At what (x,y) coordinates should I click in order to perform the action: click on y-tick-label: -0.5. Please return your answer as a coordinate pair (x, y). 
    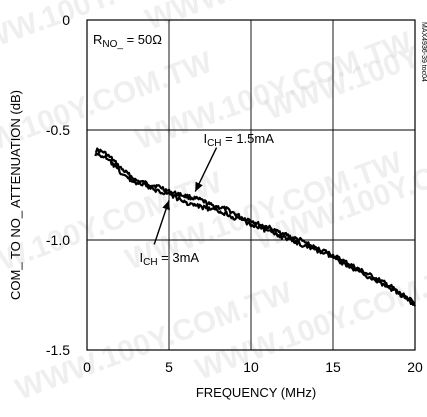
    Looking at the image, I should click on (58, 130).